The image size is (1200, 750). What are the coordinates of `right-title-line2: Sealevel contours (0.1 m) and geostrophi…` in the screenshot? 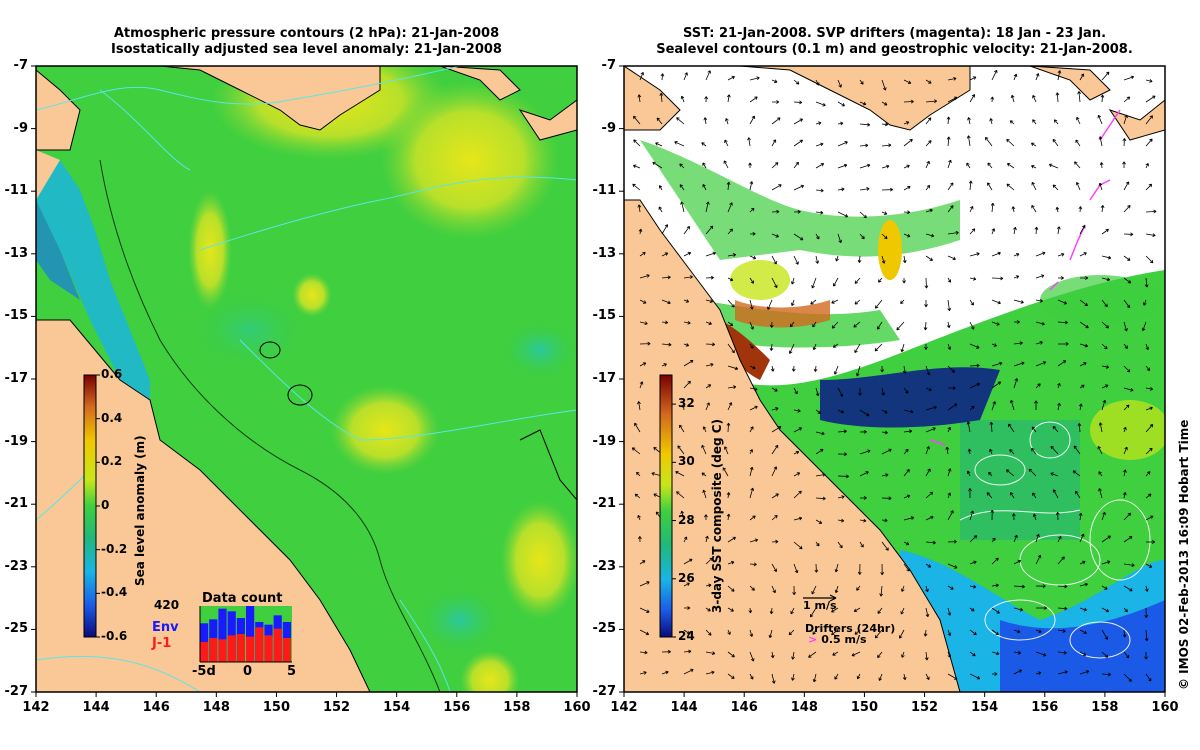 It's located at (894, 49).